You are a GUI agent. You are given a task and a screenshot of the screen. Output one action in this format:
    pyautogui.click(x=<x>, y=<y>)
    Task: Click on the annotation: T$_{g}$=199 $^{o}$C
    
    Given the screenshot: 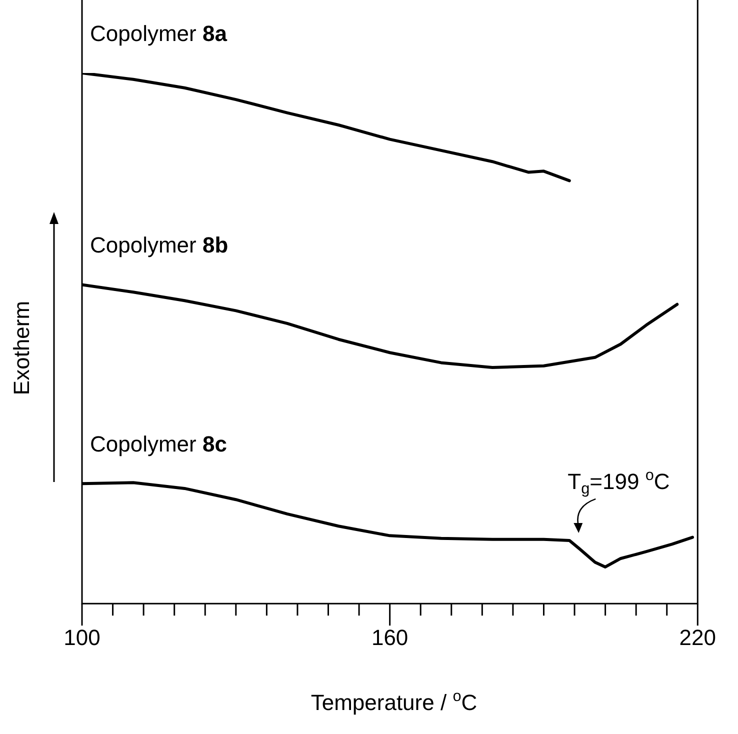 What is the action you would take?
    pyautogui.click(x=619, y=482)
    